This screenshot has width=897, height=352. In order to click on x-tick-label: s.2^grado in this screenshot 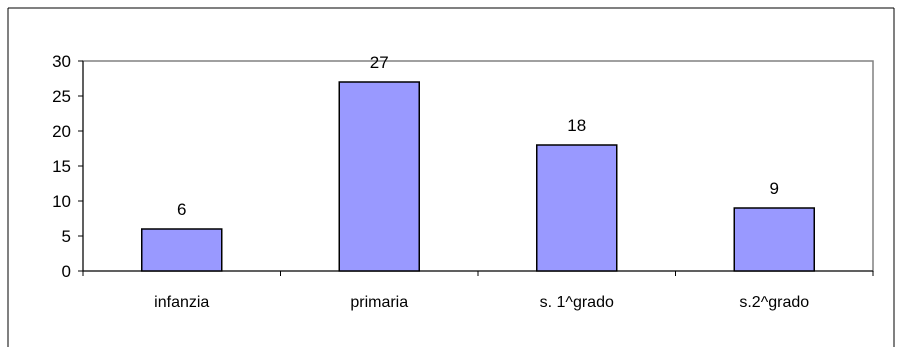, I will do `click(774, 302)`.